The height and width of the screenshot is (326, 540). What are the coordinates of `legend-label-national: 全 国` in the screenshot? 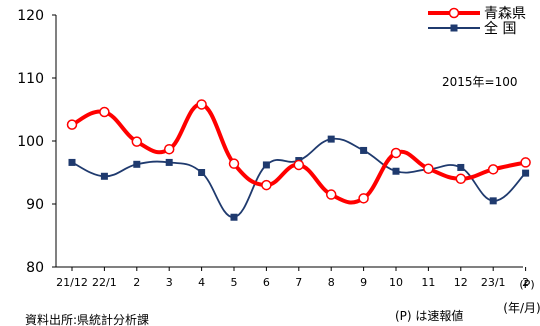 It's located at (500, 28).